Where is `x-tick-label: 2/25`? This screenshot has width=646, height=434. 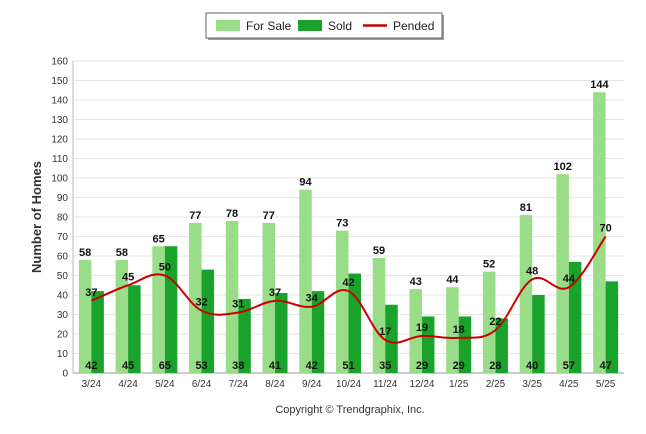 x-tick-label: 2/25 is located at coordinates (496, 384).